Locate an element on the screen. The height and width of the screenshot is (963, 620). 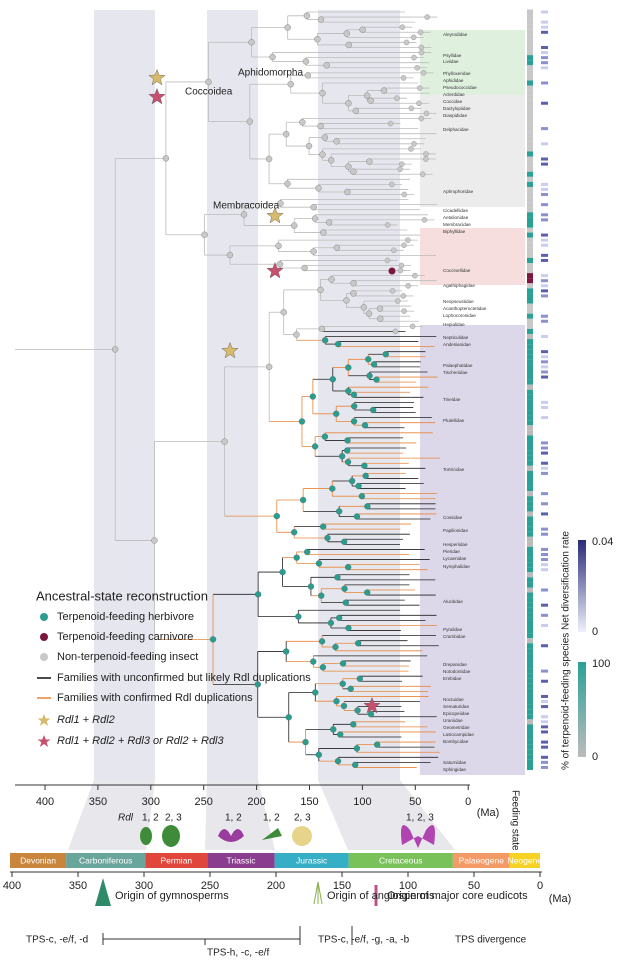
family-label: Geometridae is located at coordinates (456, 727).